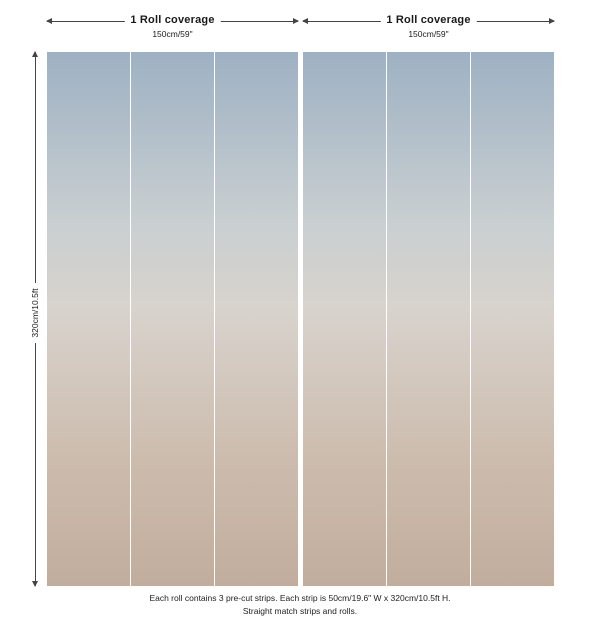  Describe the element at coordinates (172, 34) in the screenshot. I see `roll-1-width-label: 150cm/59"` at that location.